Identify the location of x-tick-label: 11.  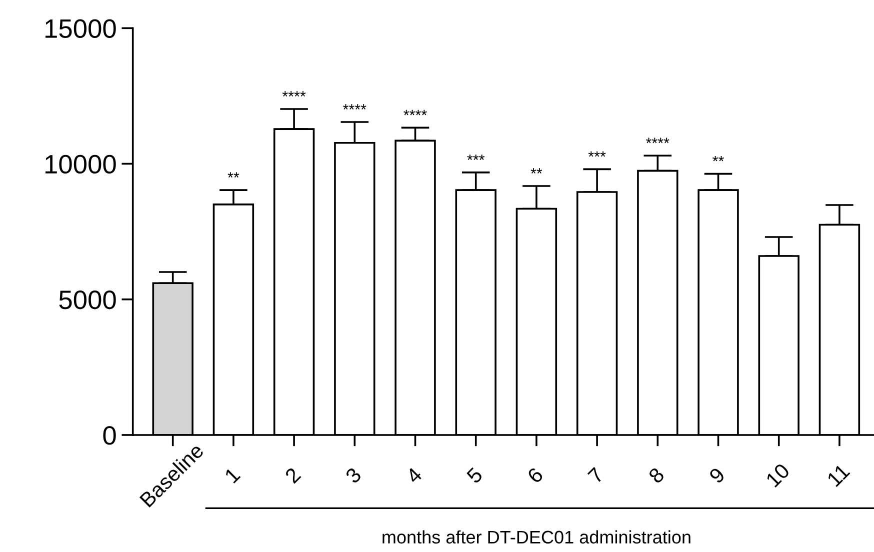
(838, 475).